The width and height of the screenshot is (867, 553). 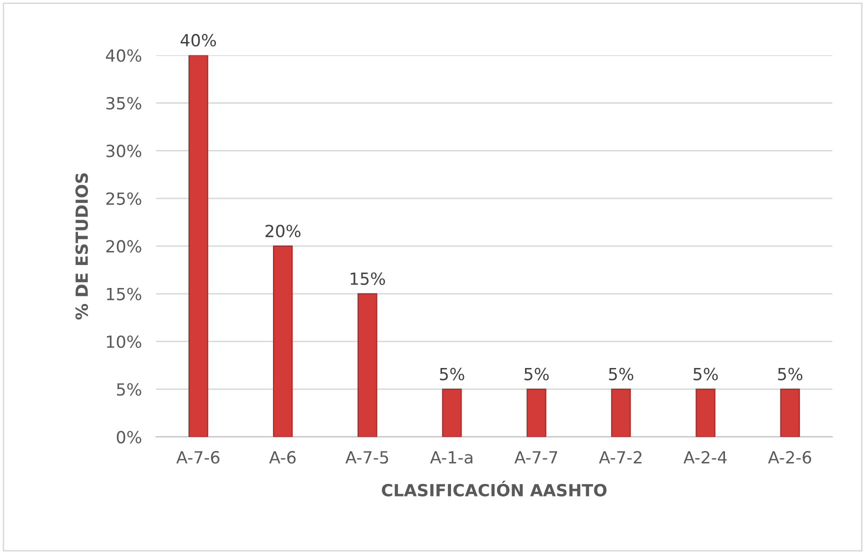 What do you see at coordinates (494, 488) in the screenshot?
I see `x-axis-title: CLASIFICACIÓN AASHTO` at bounding box center [494, 488].